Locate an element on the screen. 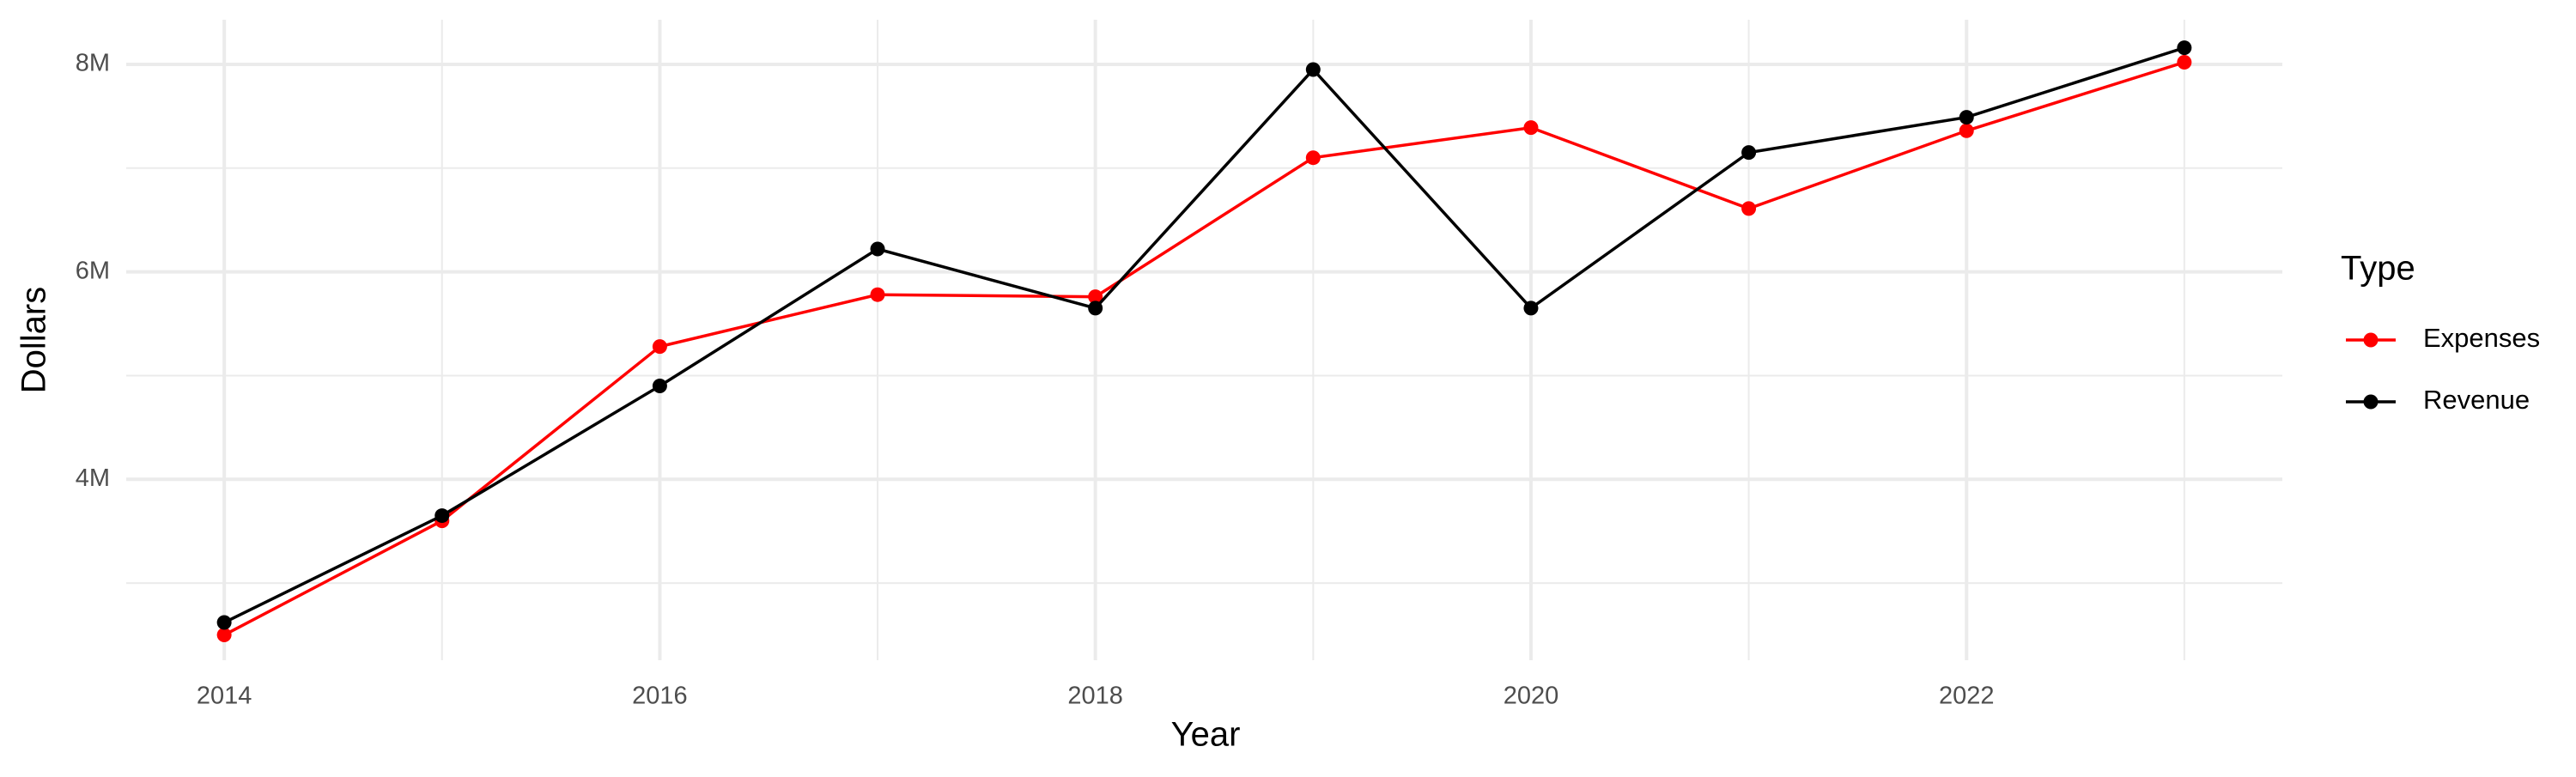 The height and width of the screenshot is (777, 2576). legend-label: Expenses is located at coordinates (2481, 338).